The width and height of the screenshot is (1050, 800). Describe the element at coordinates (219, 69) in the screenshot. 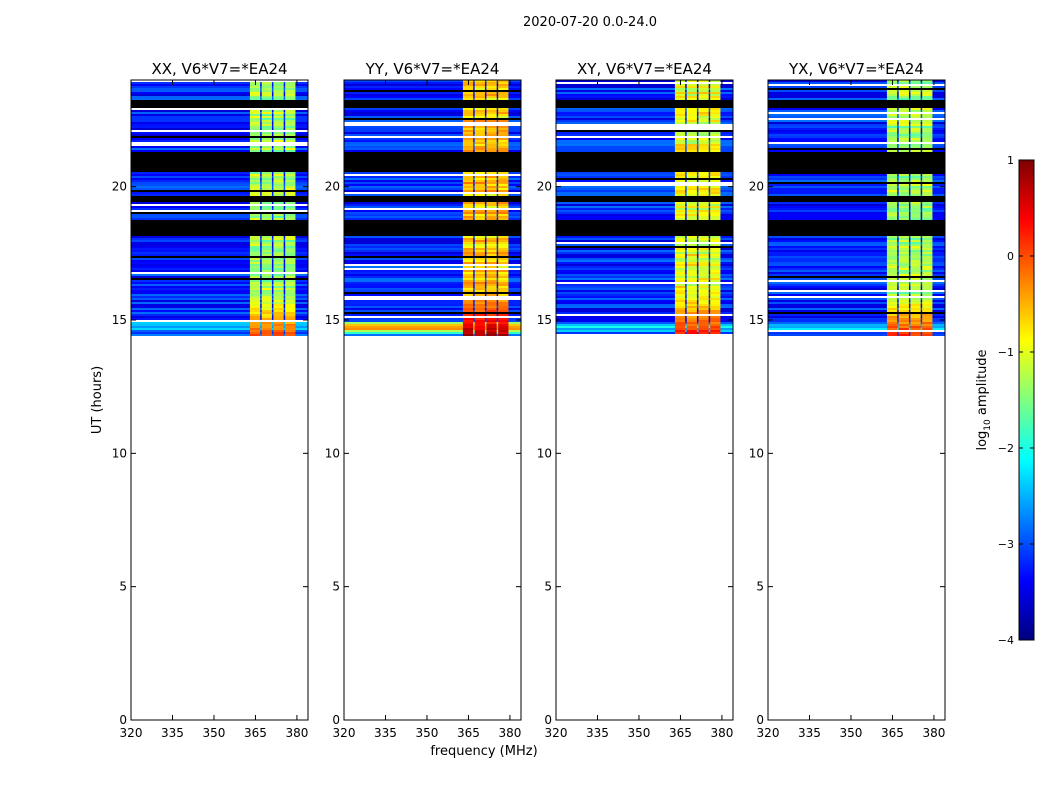

I see `panel-title: XX, V6*V7=*EA24` at that location.